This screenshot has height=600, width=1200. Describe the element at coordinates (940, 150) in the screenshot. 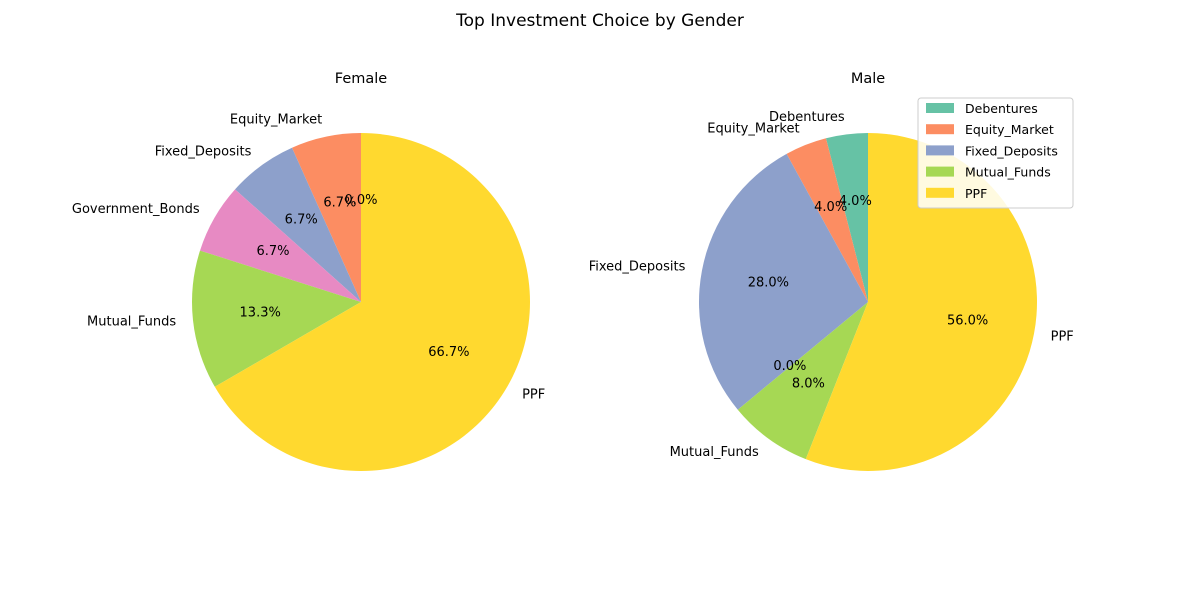

I see `legend-swatch-fixed-deposits` at that location.